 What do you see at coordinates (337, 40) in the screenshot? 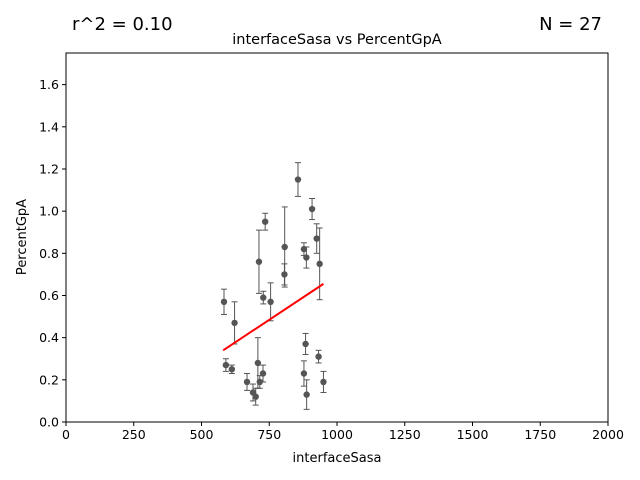
I see `chart-title: interfaceSasa vs PercentGpA` at bounding box center [337, 40].